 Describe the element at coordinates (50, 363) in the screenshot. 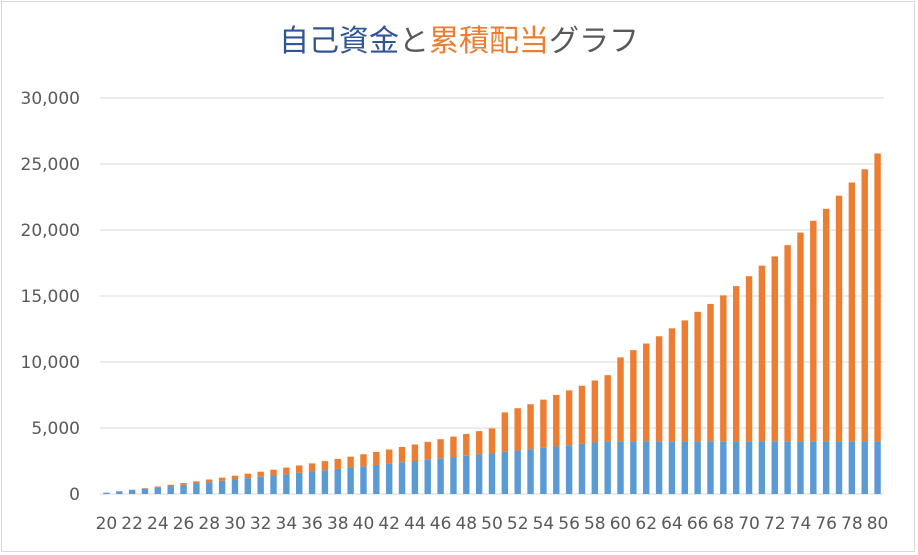

I see `y-tick-label: 10,000` at that location.